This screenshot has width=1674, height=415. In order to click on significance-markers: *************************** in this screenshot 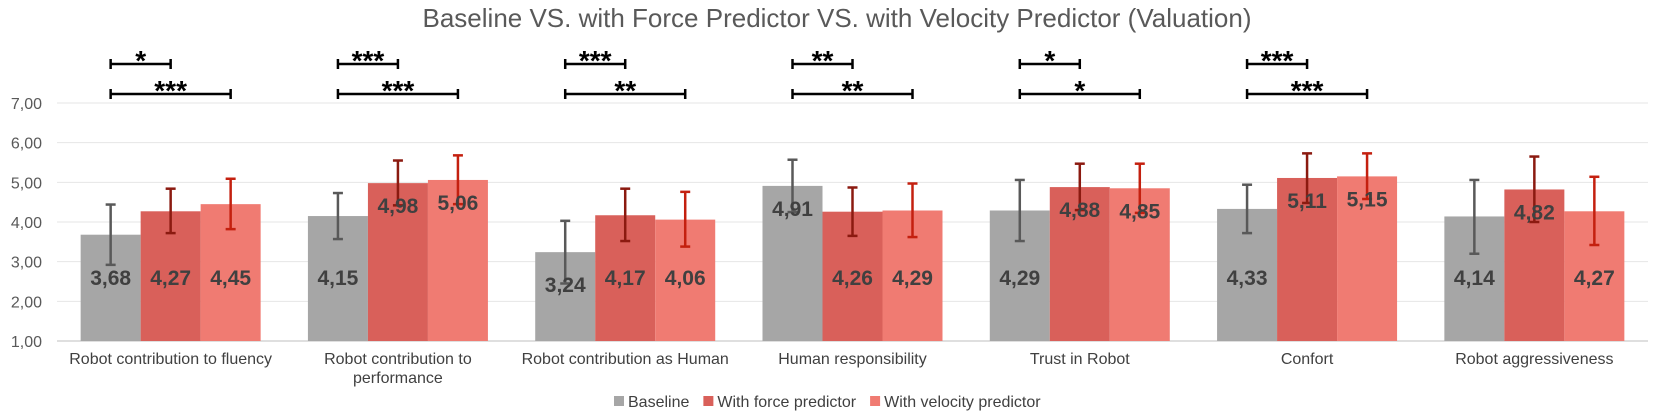, I will do `click(739, 75)`.